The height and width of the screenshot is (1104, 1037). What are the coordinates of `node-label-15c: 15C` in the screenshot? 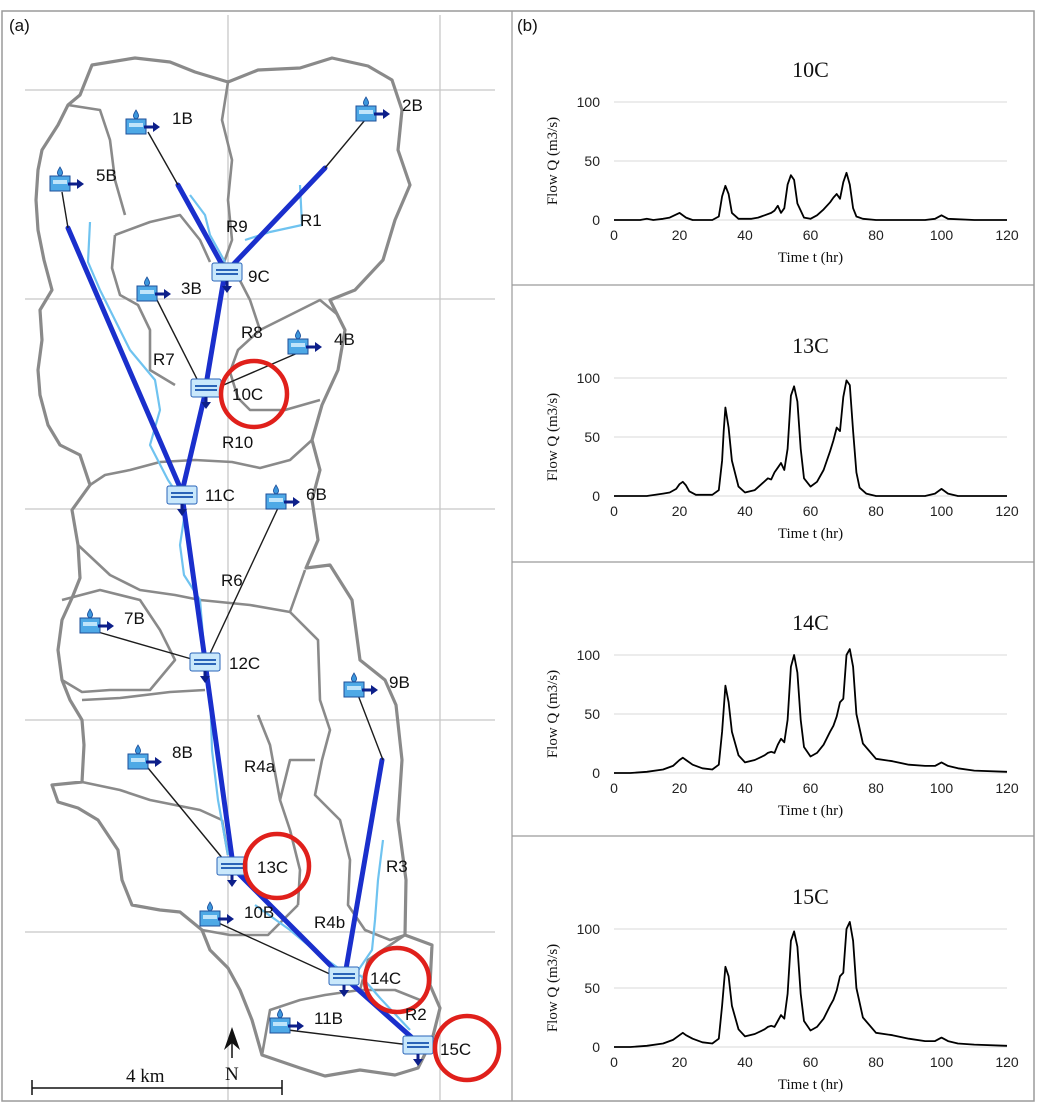 It's located at (455, 1049).